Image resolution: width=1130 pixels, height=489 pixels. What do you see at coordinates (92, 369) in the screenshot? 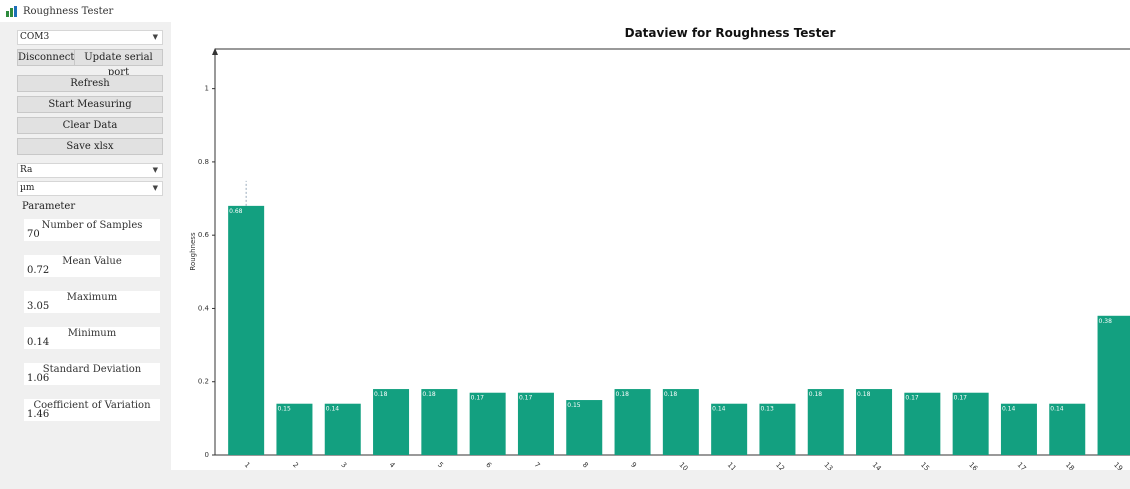
I see `field-label: Standard Deviation` at bounding box center [92, 369].